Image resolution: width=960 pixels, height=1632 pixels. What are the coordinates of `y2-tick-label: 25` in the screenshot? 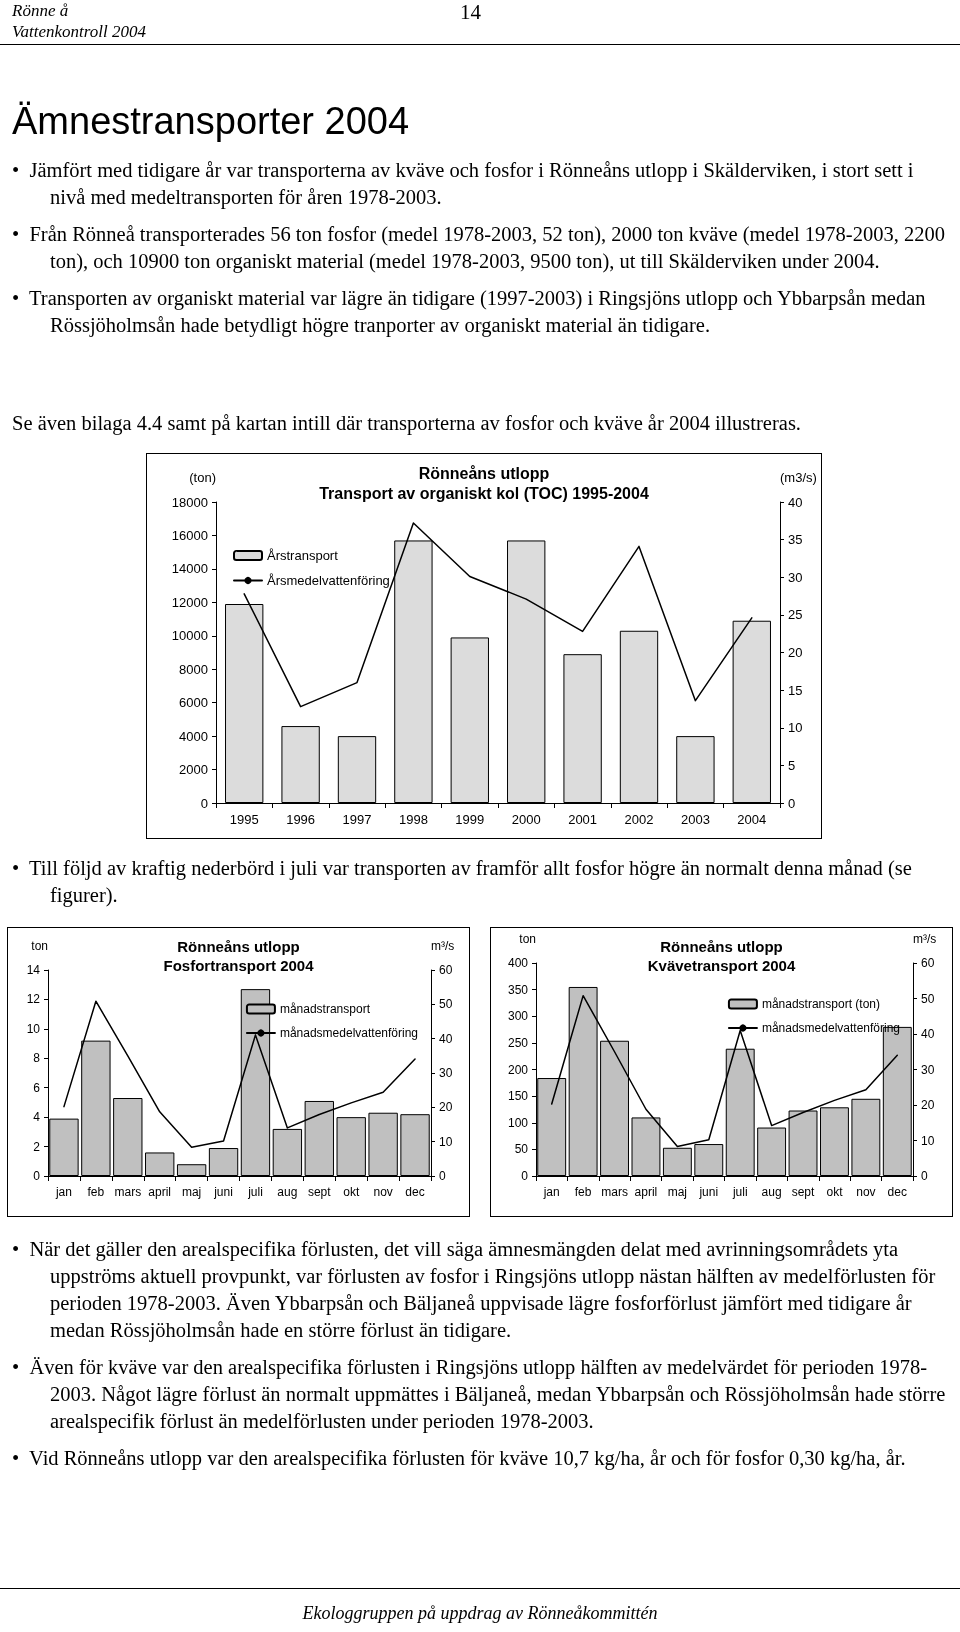 It's located at (795, 615).